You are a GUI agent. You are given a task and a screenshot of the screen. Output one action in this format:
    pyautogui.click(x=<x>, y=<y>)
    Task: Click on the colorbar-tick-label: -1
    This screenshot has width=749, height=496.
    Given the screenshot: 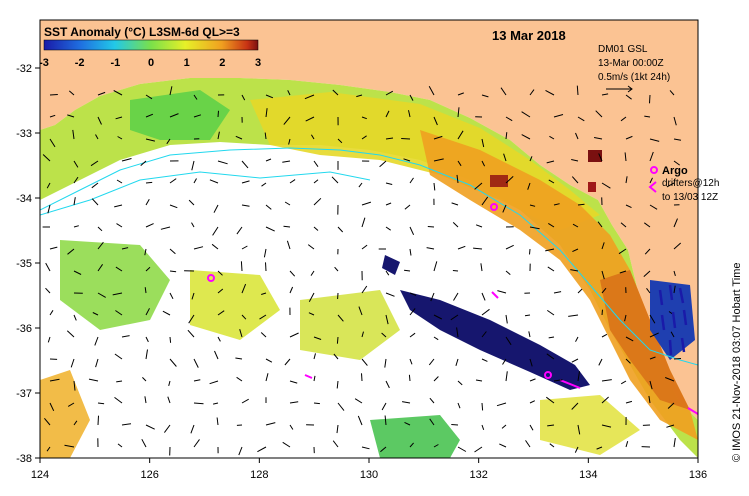 What is the action you would take?
    pyautogui.click(x=115, y=63)
    